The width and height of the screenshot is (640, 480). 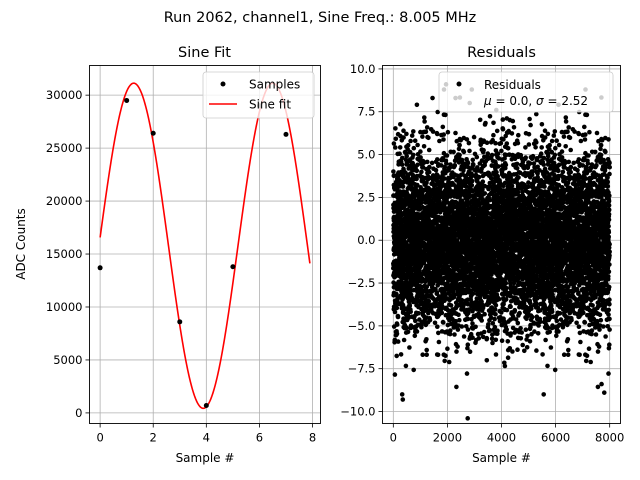 I want to click on x-tick-label: 2, so click(x=153, y=438).